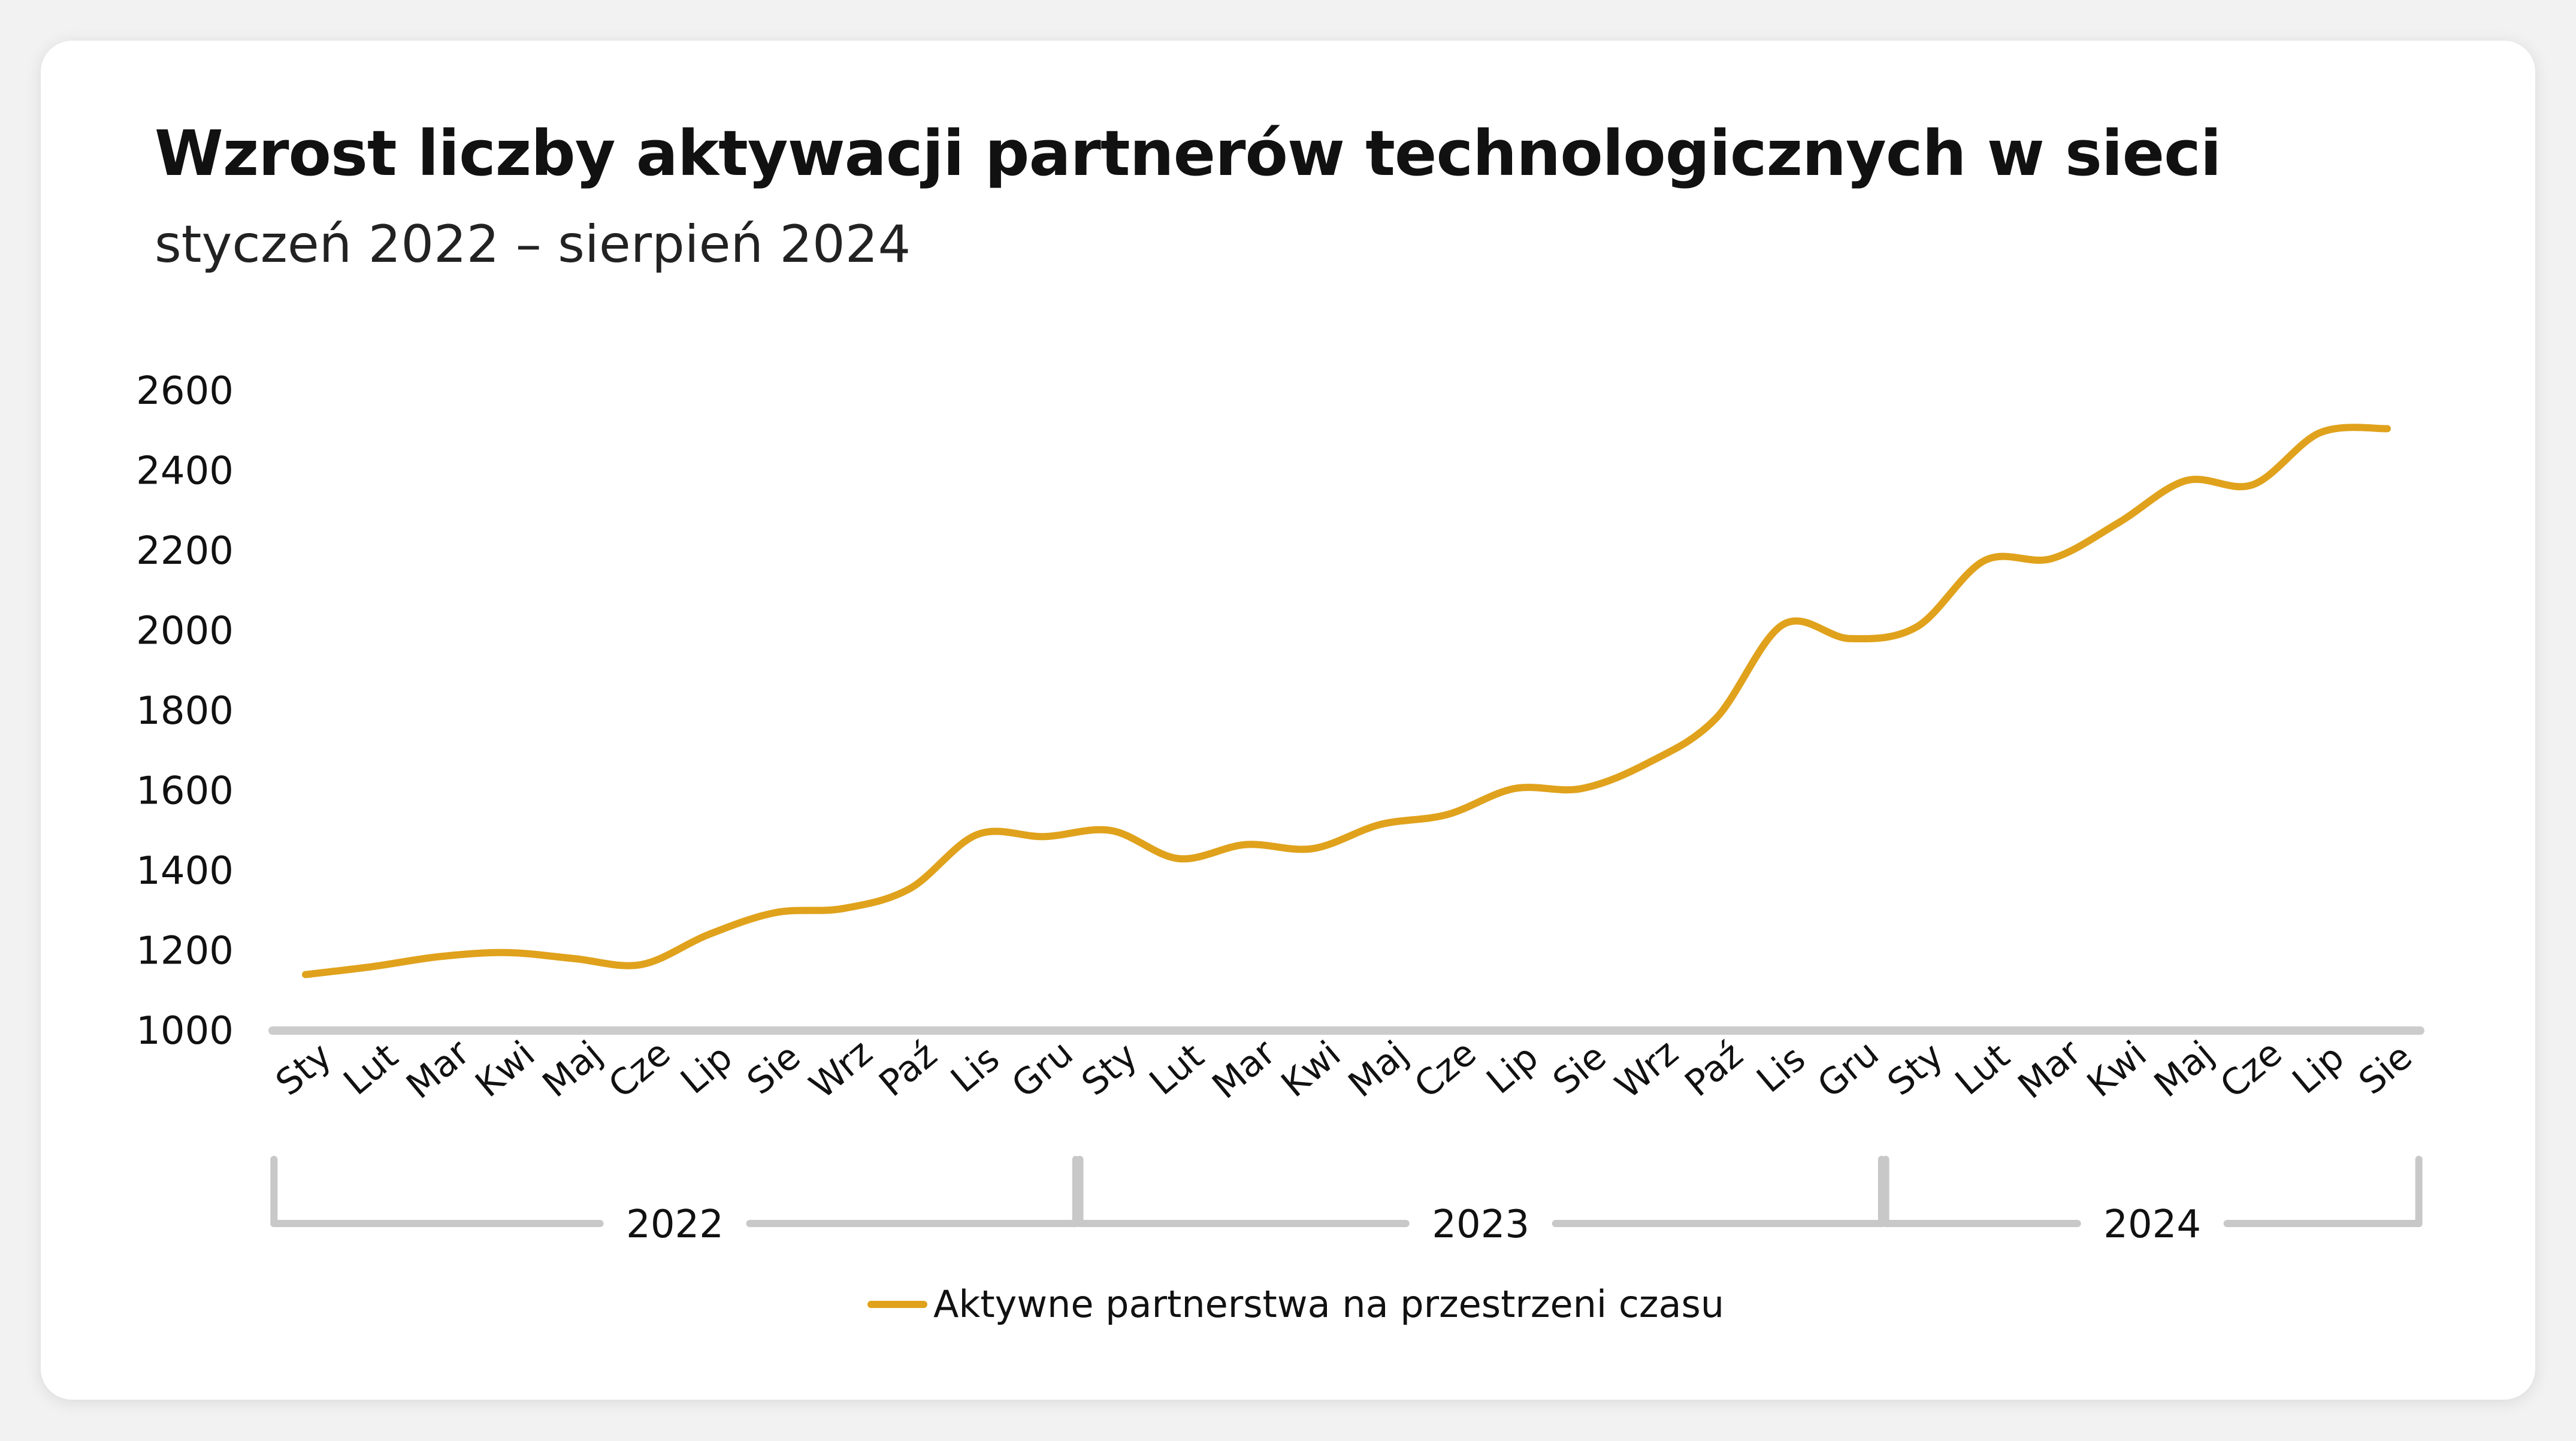 The height and width of the screenshot is (1441, 2576). Describe the element at coordinates (1329, 1304) in the screenshot. I see `legend-label: Aktywne partnerstwa na przestrzeni czasu` at that location.